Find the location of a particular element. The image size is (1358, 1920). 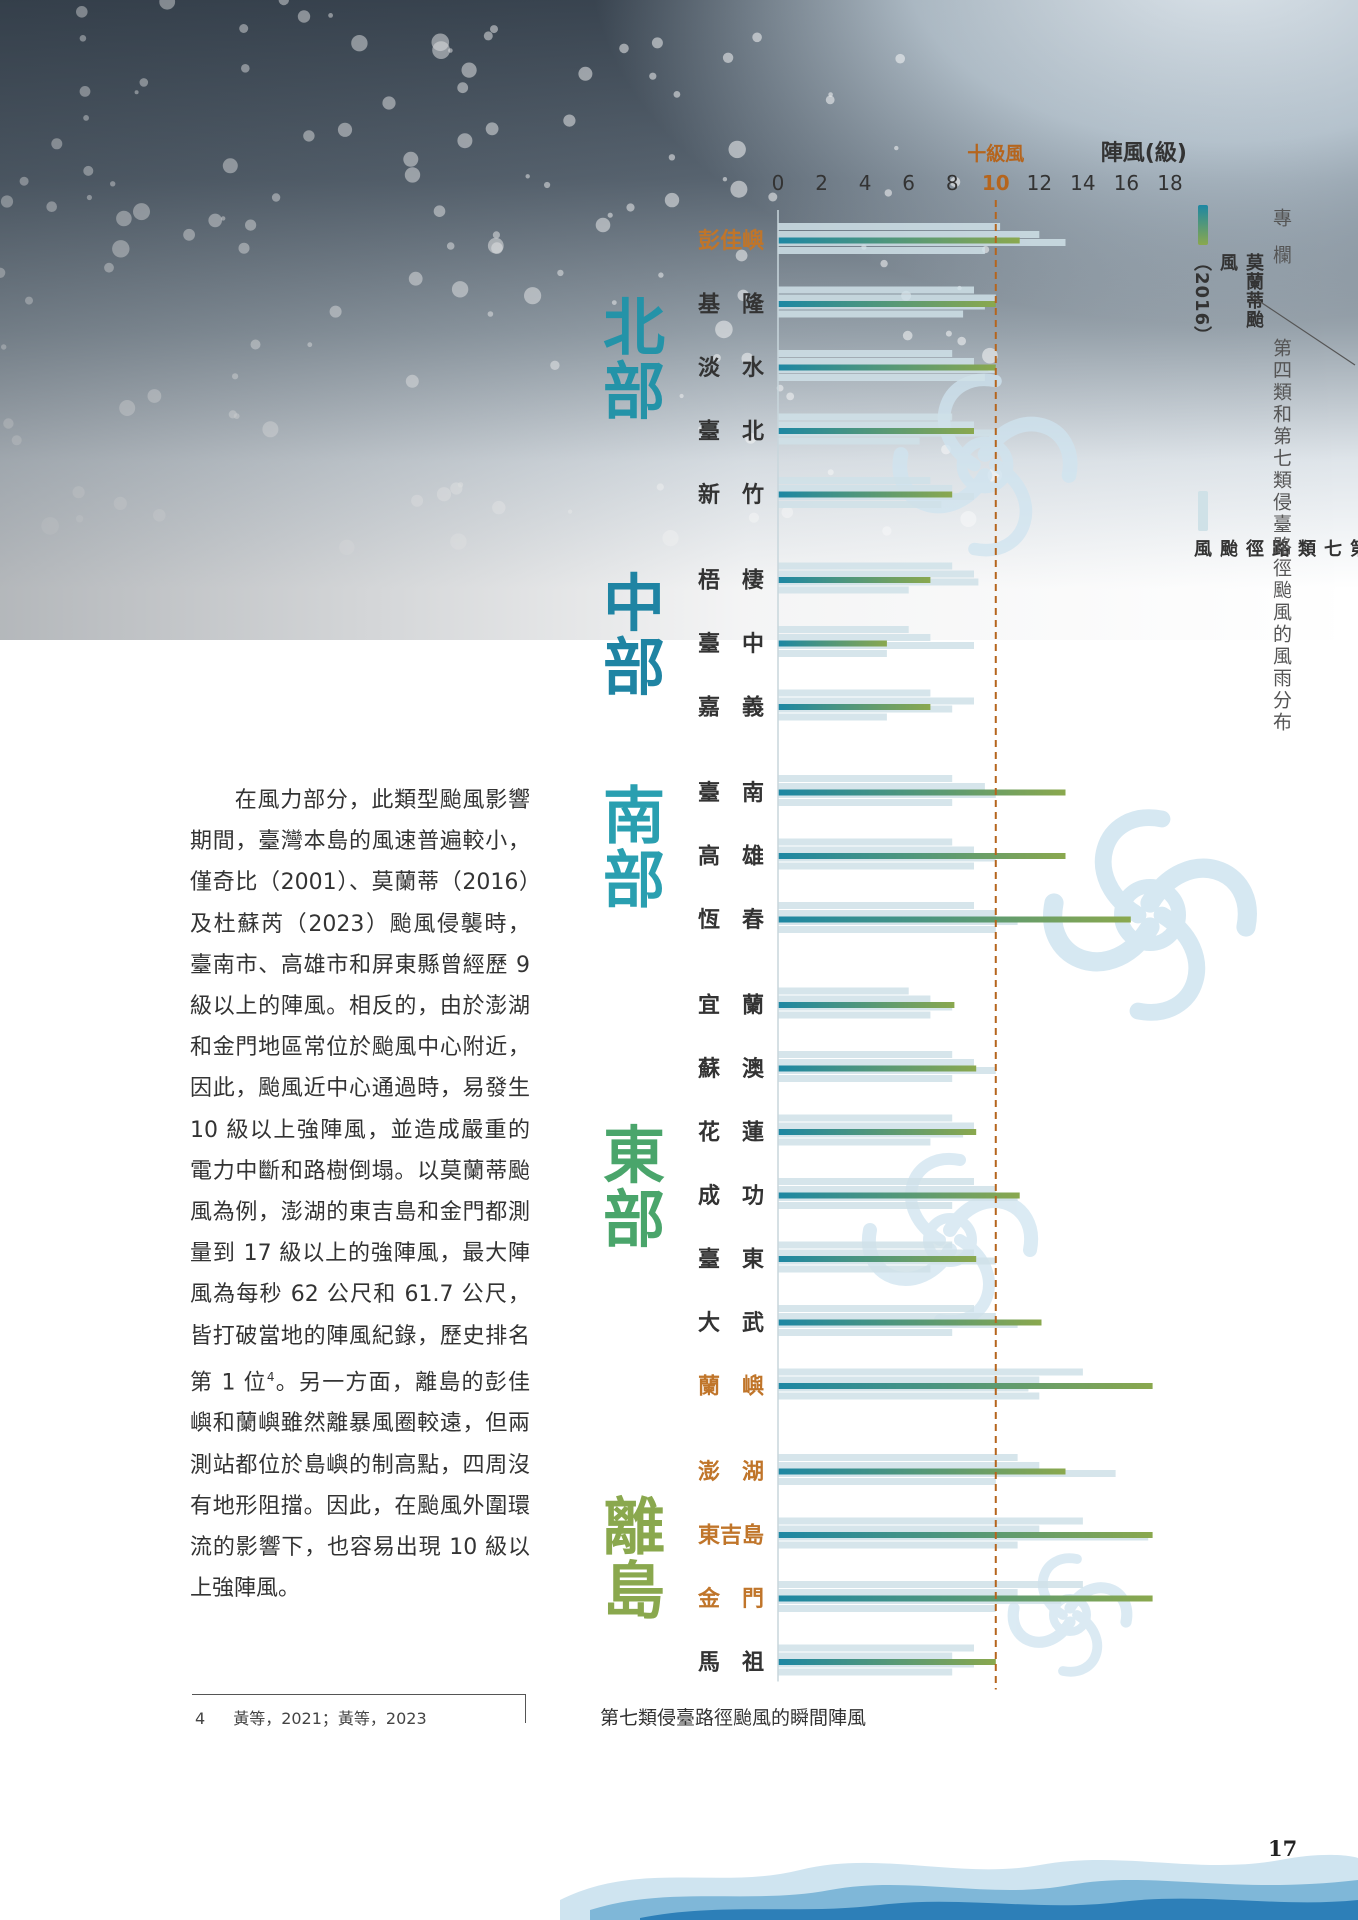

station-label: 金 門 is located at coordinates (730, 1599).